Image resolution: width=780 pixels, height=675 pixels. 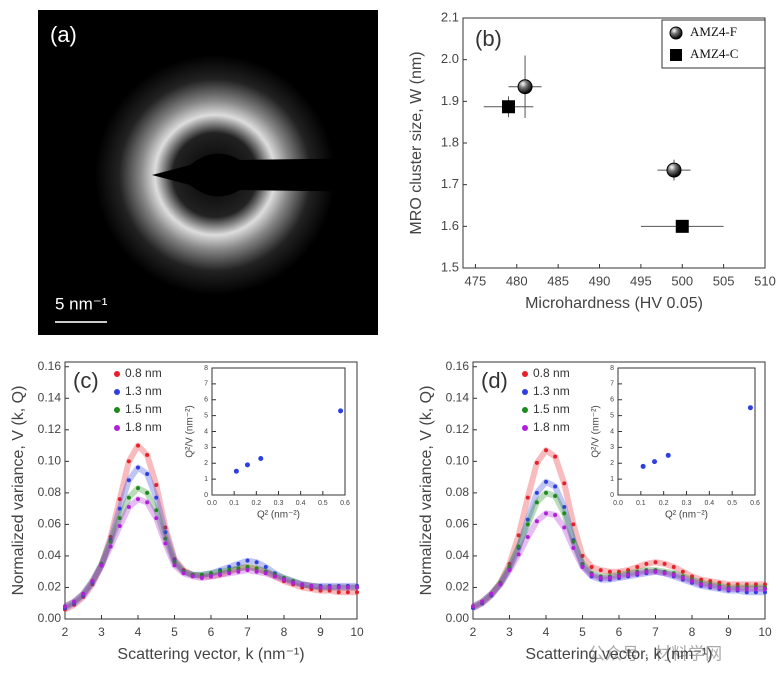 I want to click on y-tick-label: 1.8, so click(x=450, y=141).